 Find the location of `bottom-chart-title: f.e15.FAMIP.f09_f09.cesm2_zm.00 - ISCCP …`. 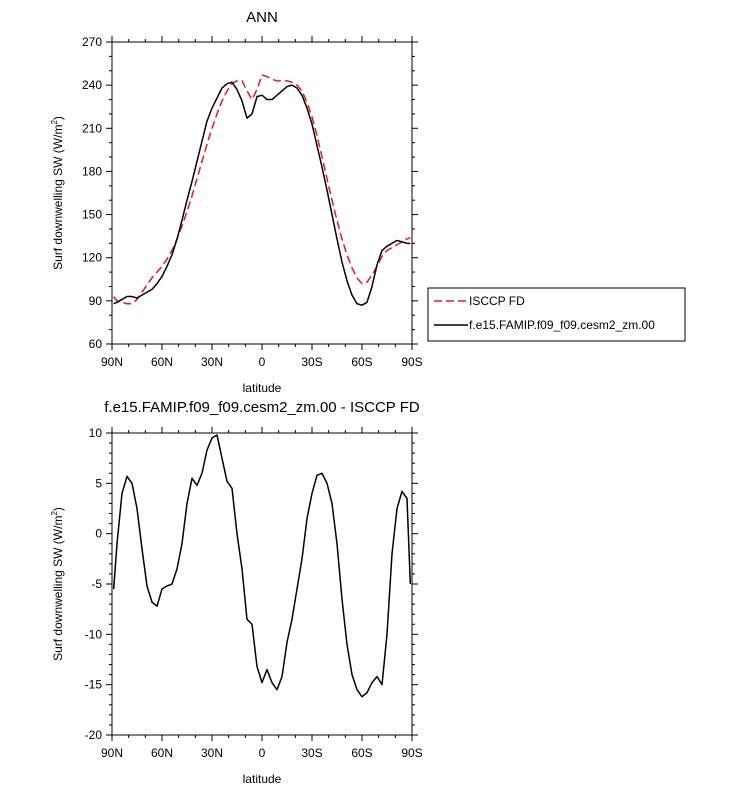

bottom-chart-title: f.e15.FAMIP.f09_f09.cesm2_zm.00 - ISCCP … is located at coordinates (262, 407).